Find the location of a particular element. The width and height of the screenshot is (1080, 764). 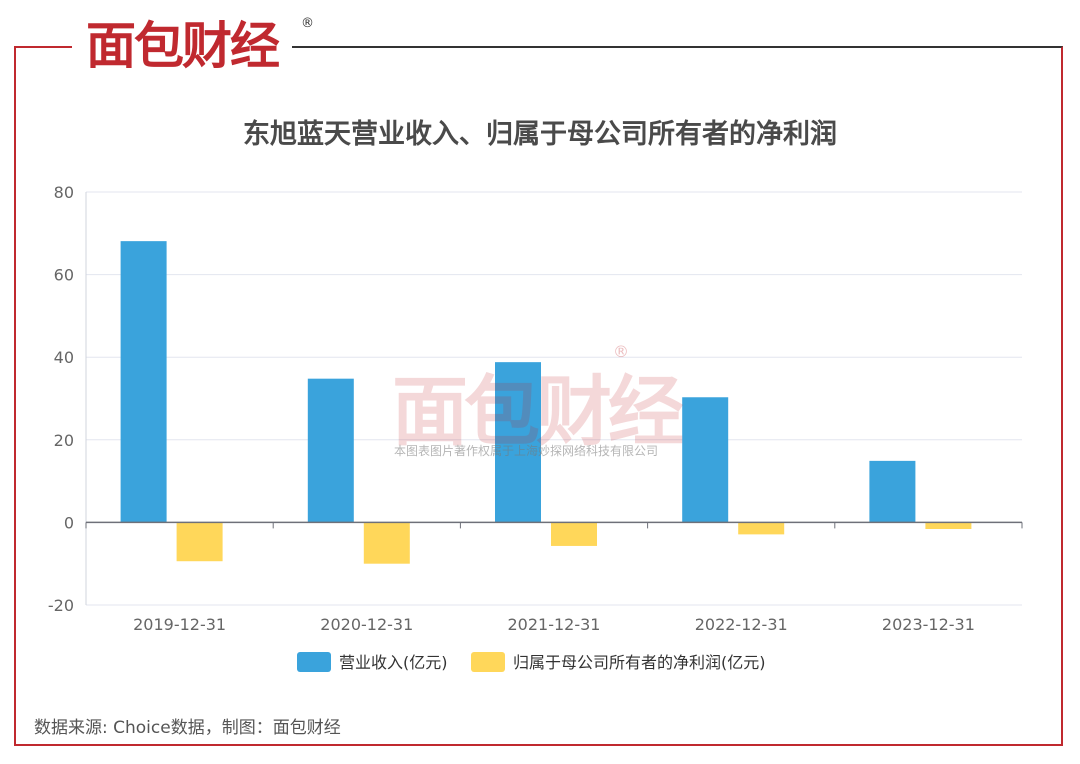

x-tick-label: 2020-12-31 is located at coordinates (366, 624).